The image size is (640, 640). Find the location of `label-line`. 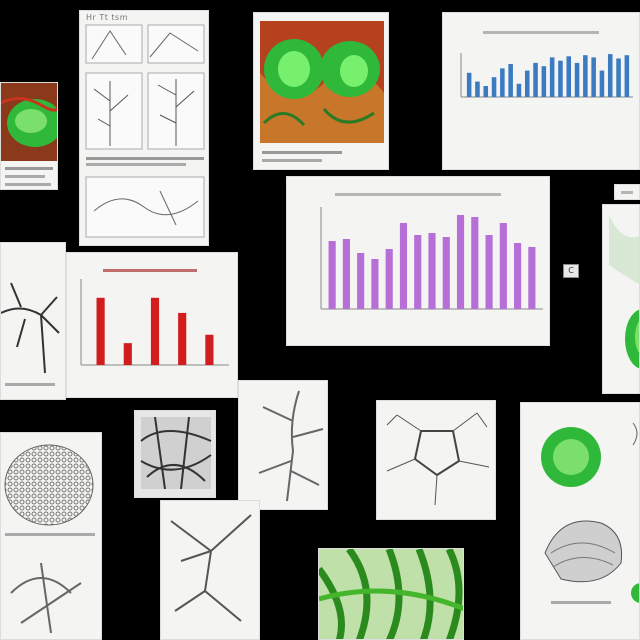

label-line is located at coordinates (627, 192).